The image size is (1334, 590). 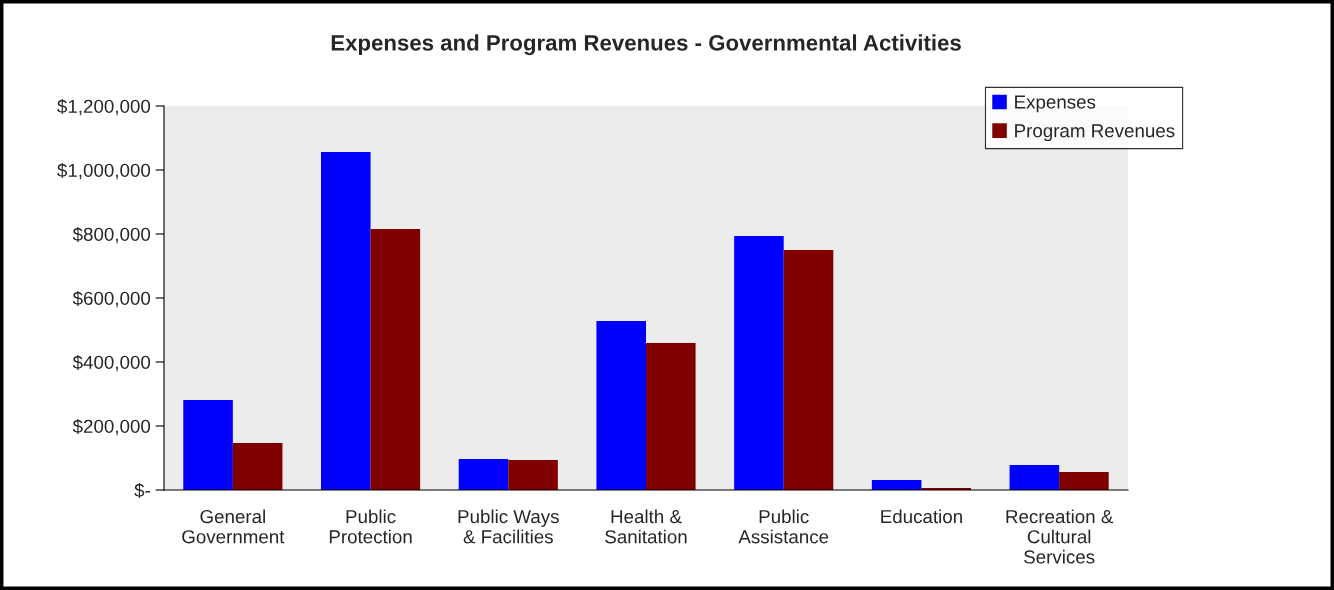 What do you see at coordinates (111, 363) in the screenshot?
I see `y-tick-label: $400,000` at bounding box center [111, 363].